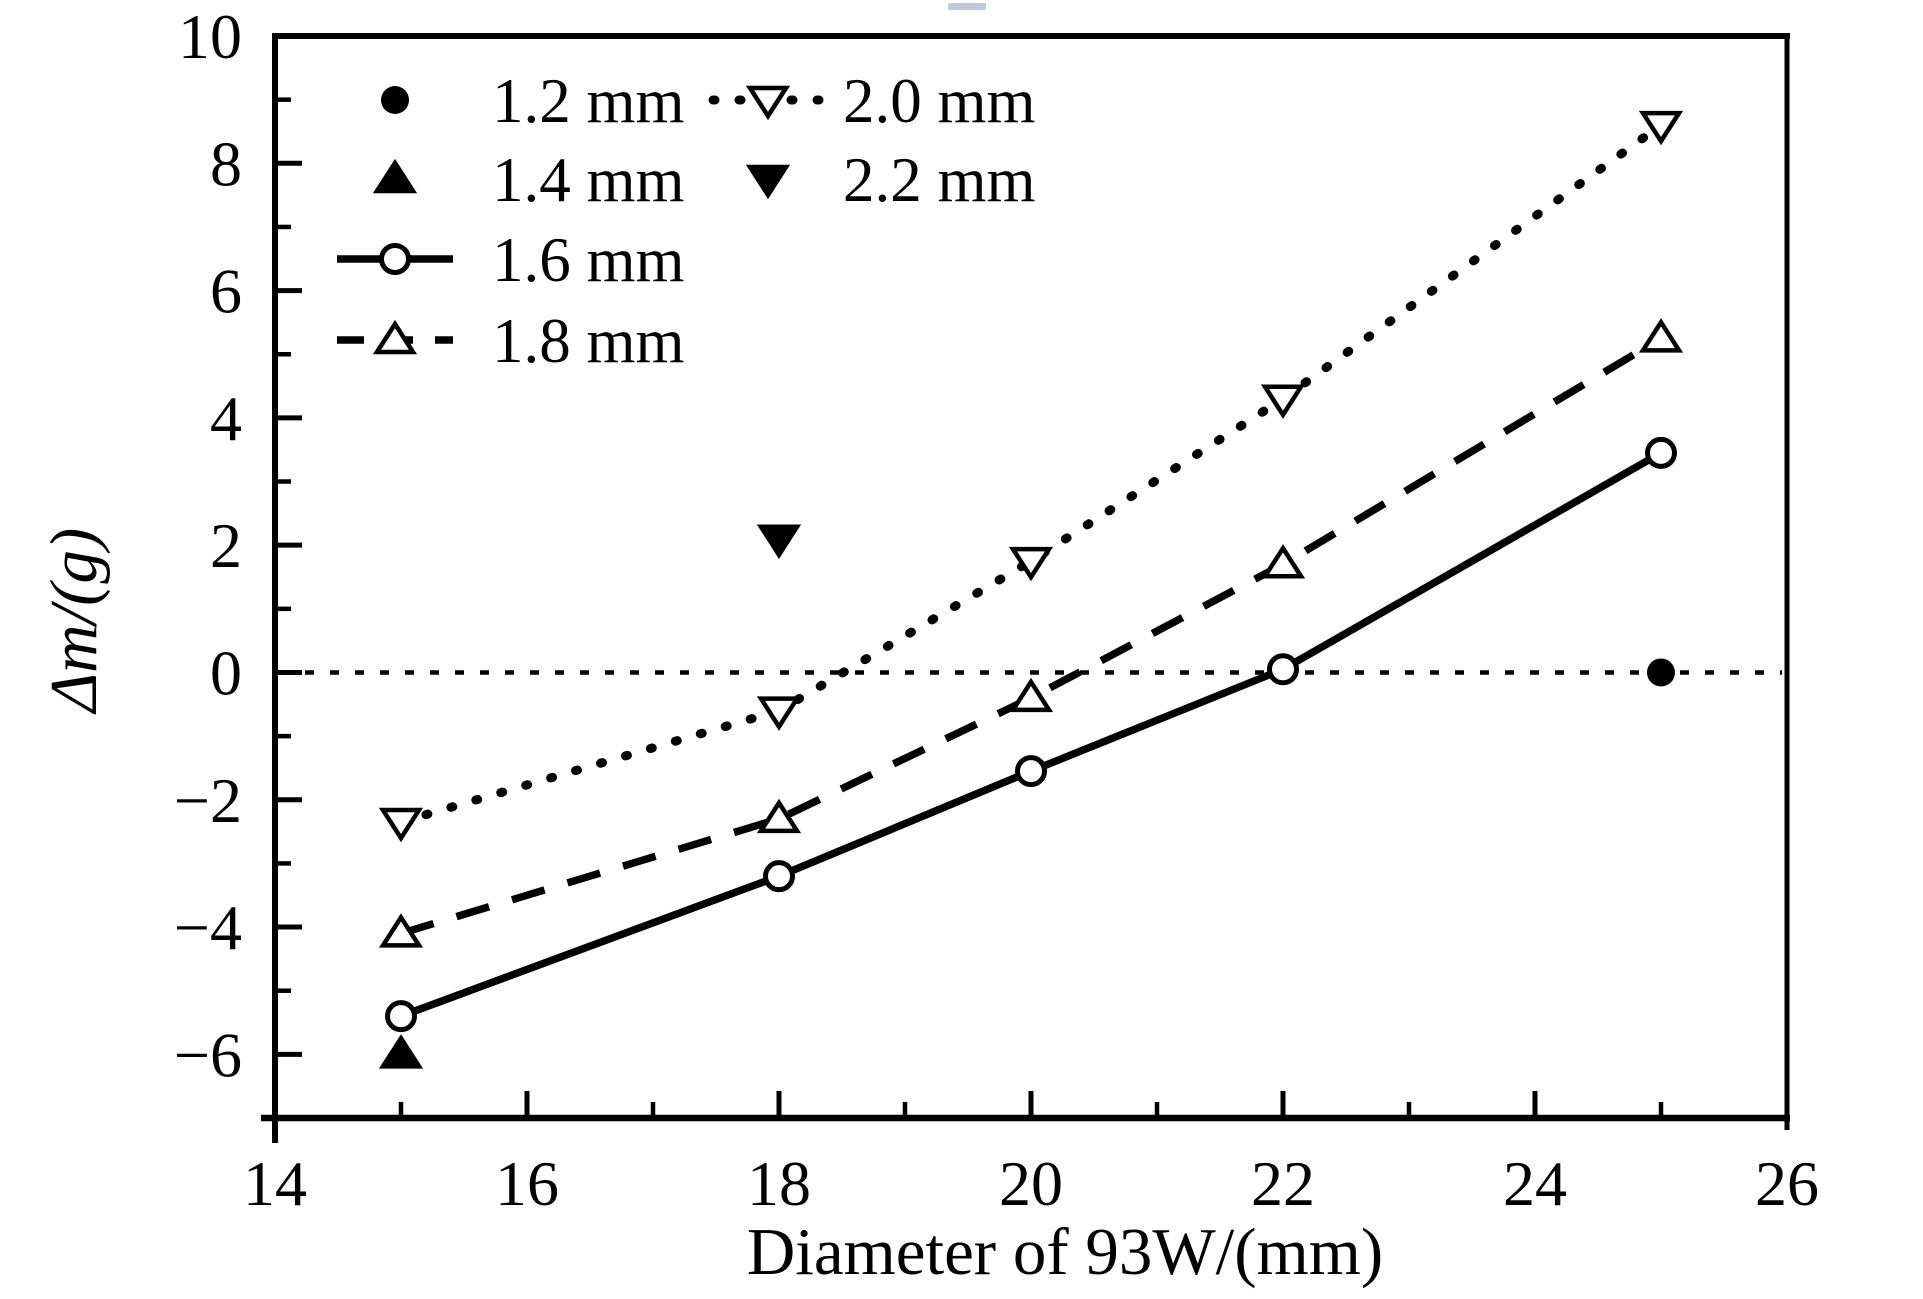  I want to click on data-point-1-4-mm, so click(401, 1051).